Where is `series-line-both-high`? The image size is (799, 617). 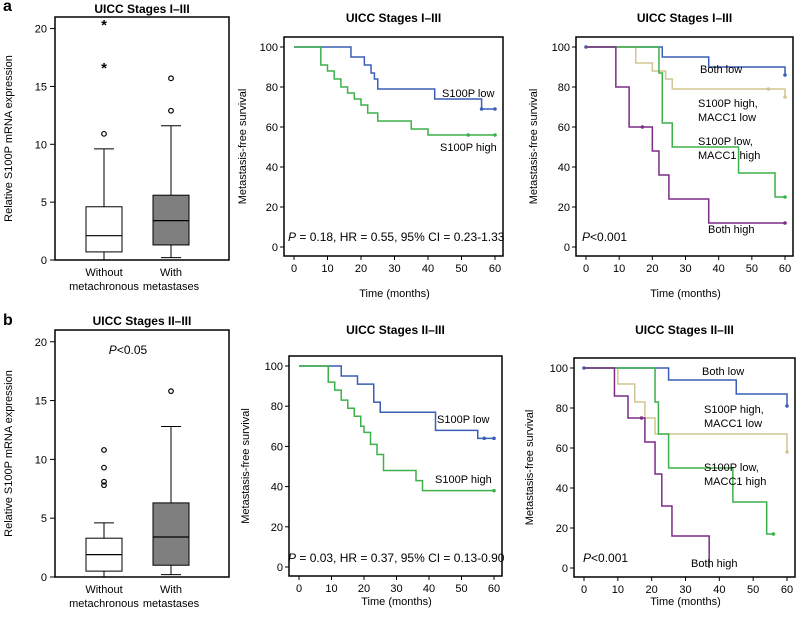 series-line-both-high is located at coordinates (647, 467).